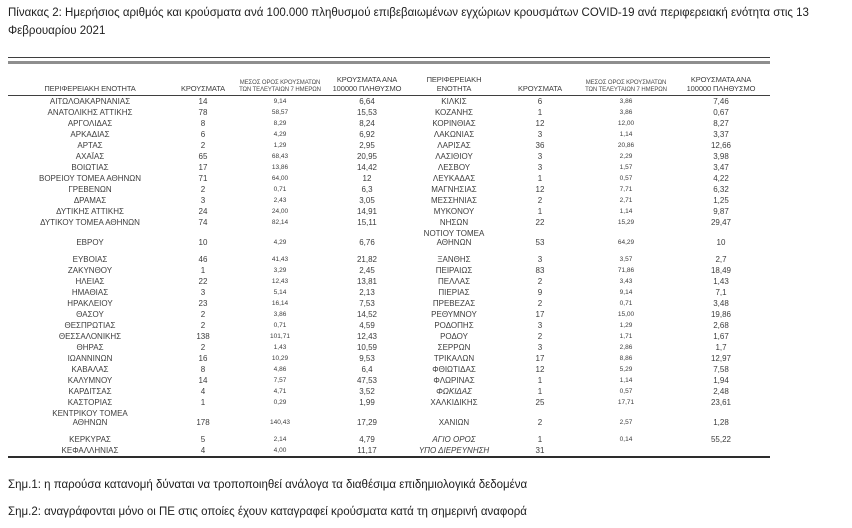  I want to click on left-cases-cell: 4, so click(203, 391).